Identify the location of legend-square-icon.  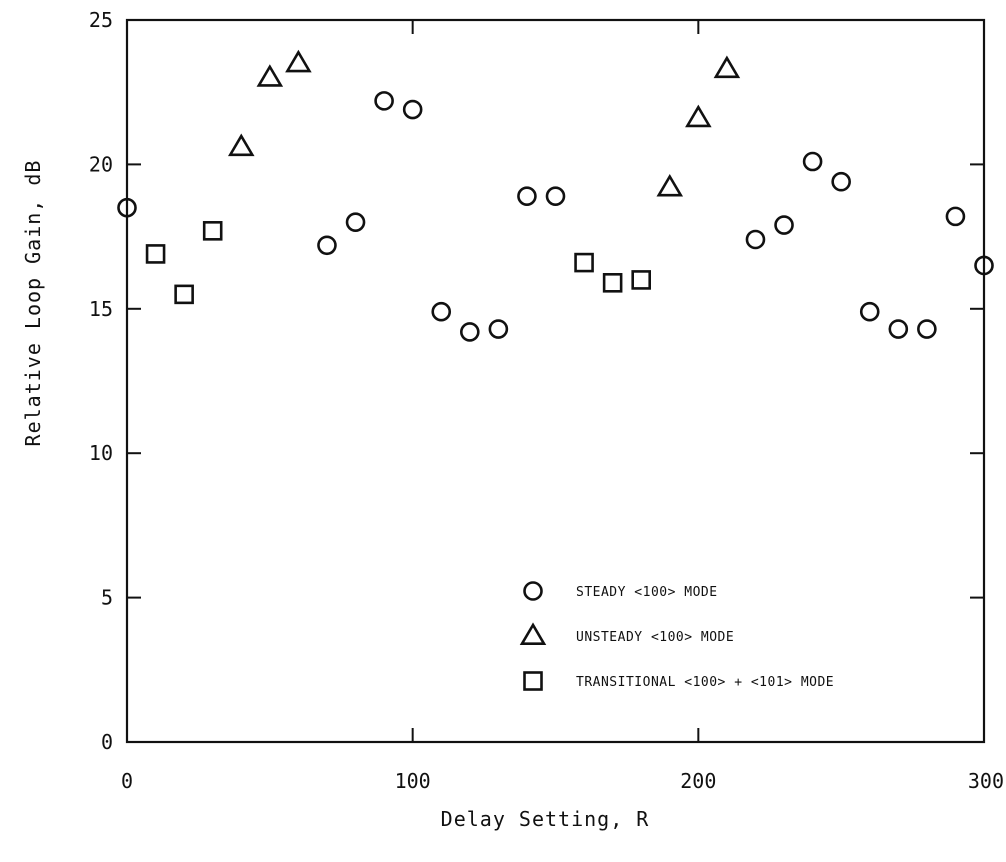
(533, 681).